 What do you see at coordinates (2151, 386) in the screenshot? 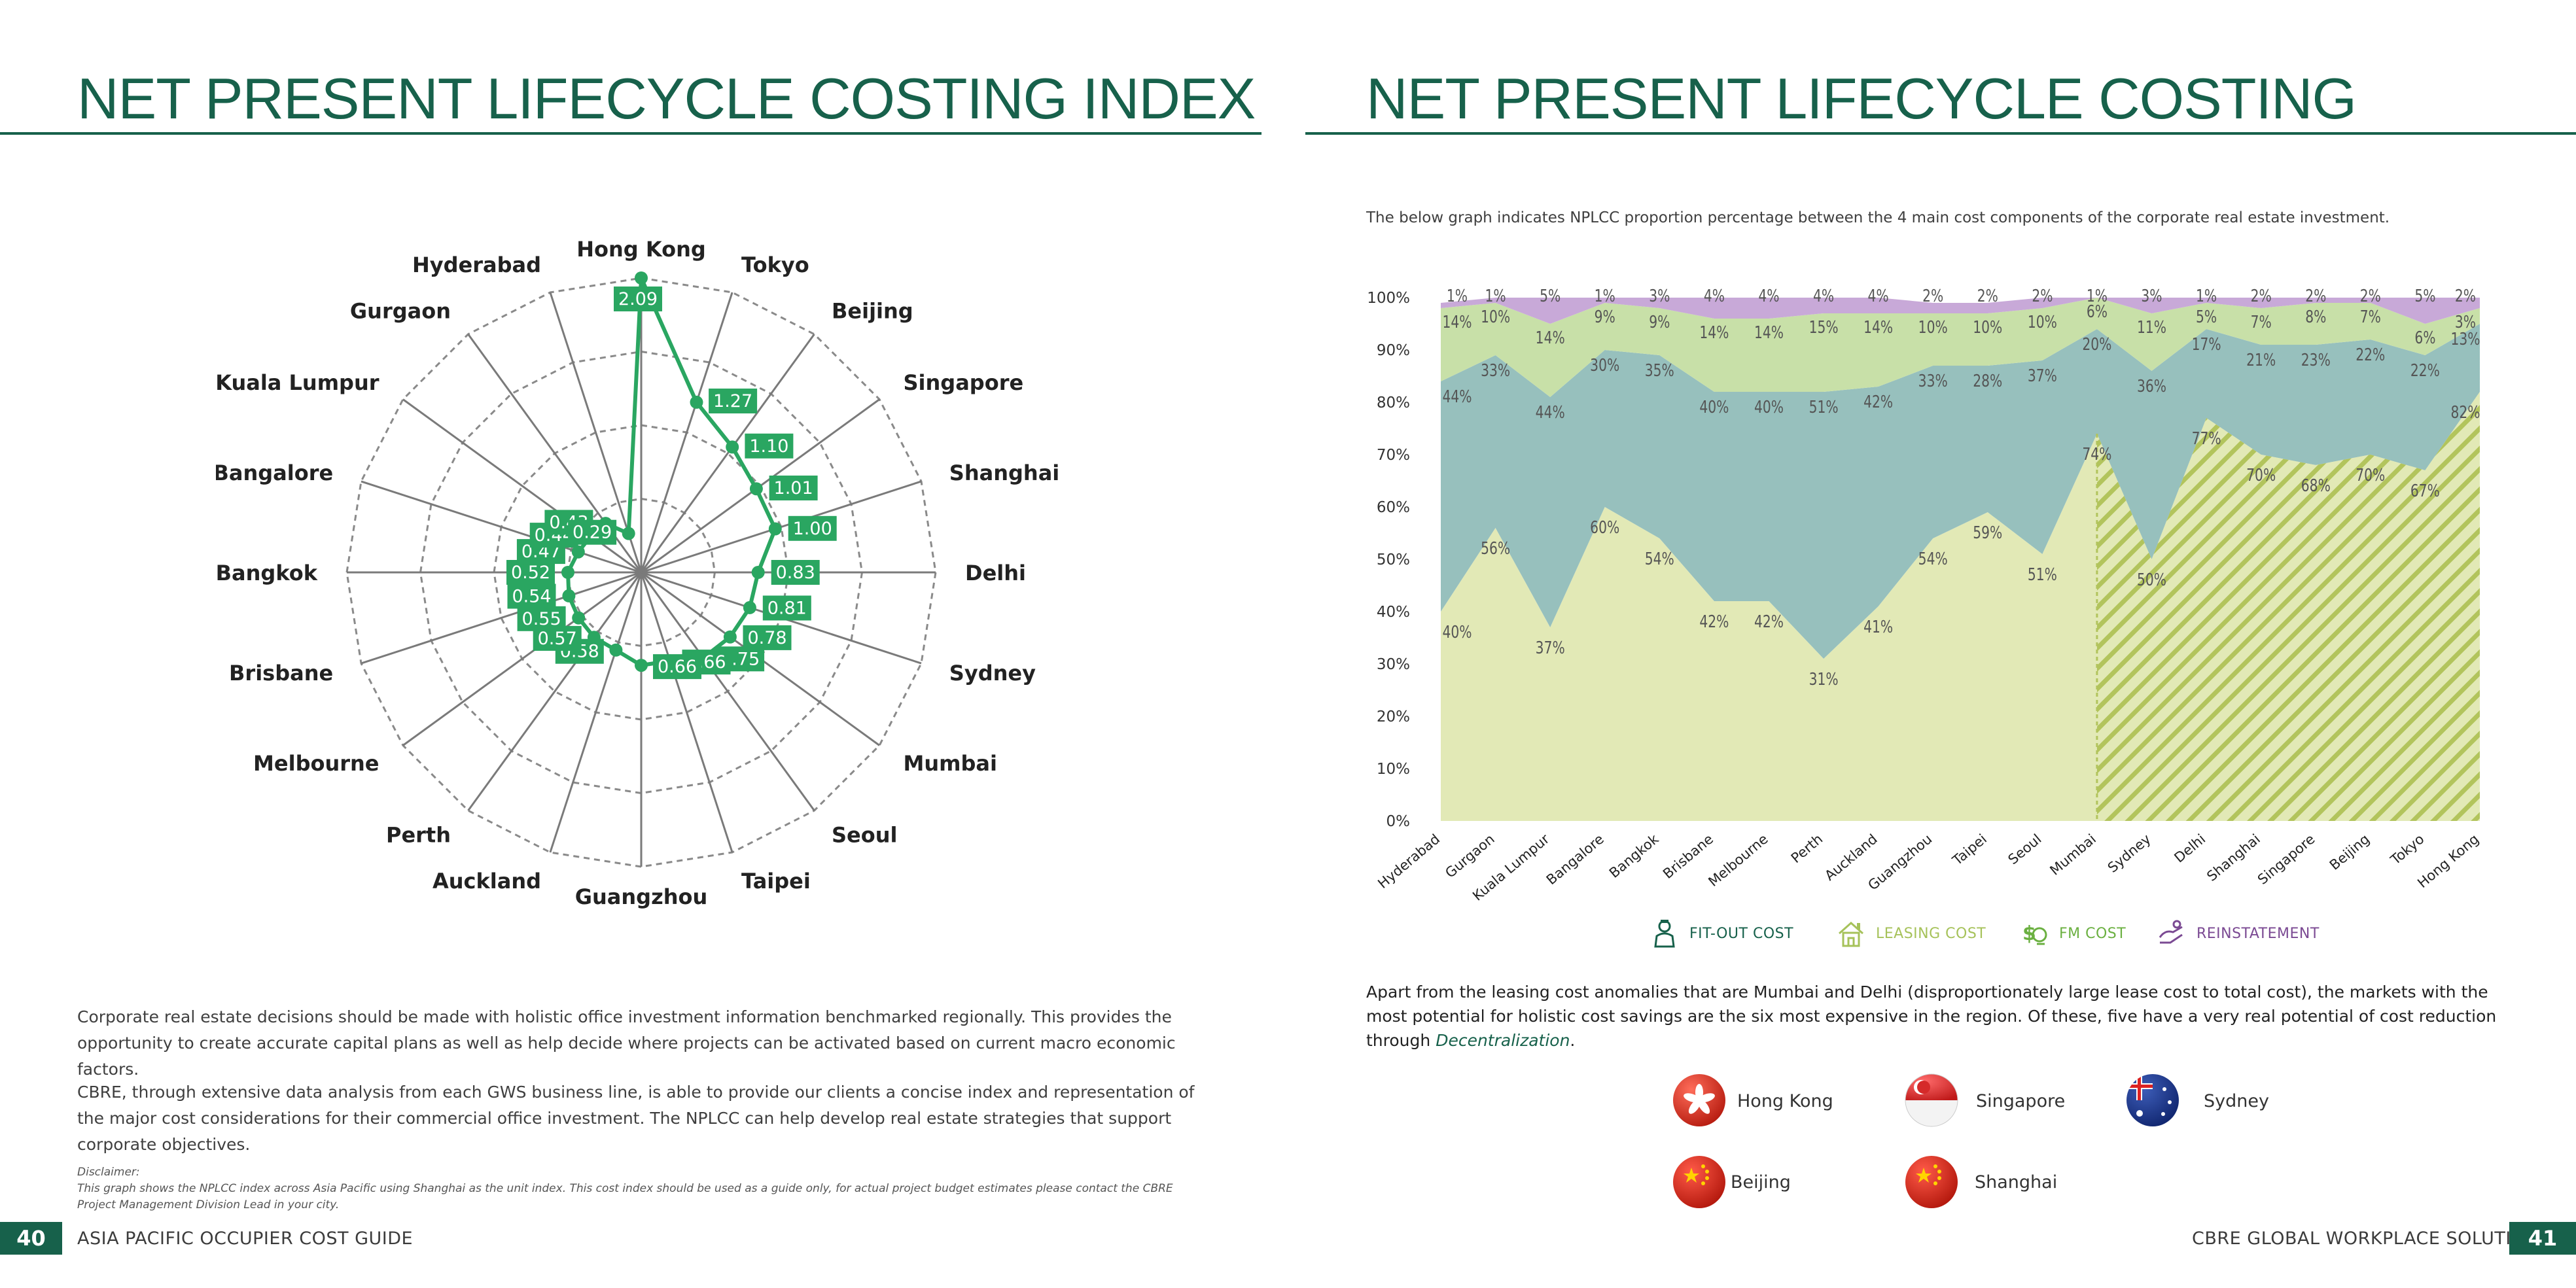
I see `value-label-fit-out-cost-sydney: 36%` at bounding box center [2151, 386].